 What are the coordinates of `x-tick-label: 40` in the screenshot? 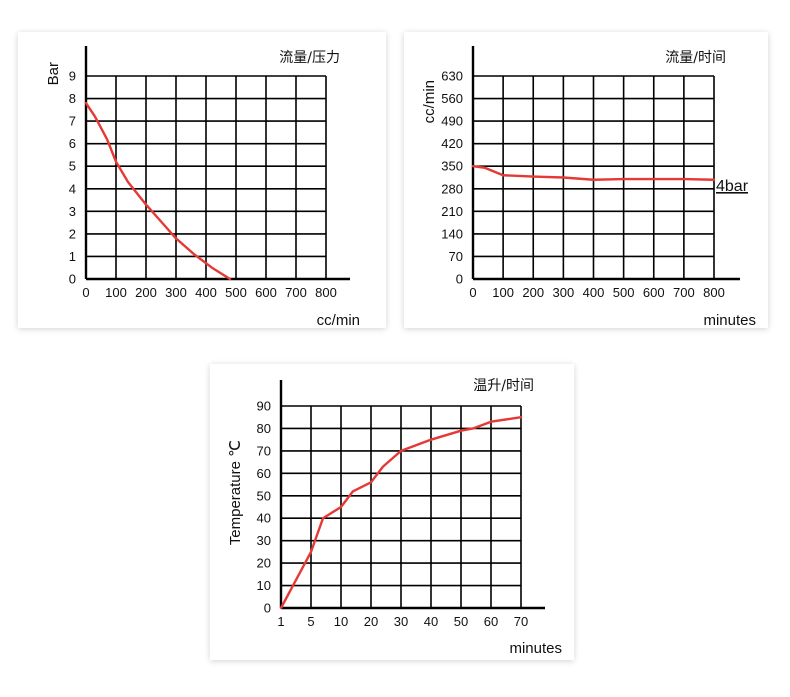 It's located at (431, 621).